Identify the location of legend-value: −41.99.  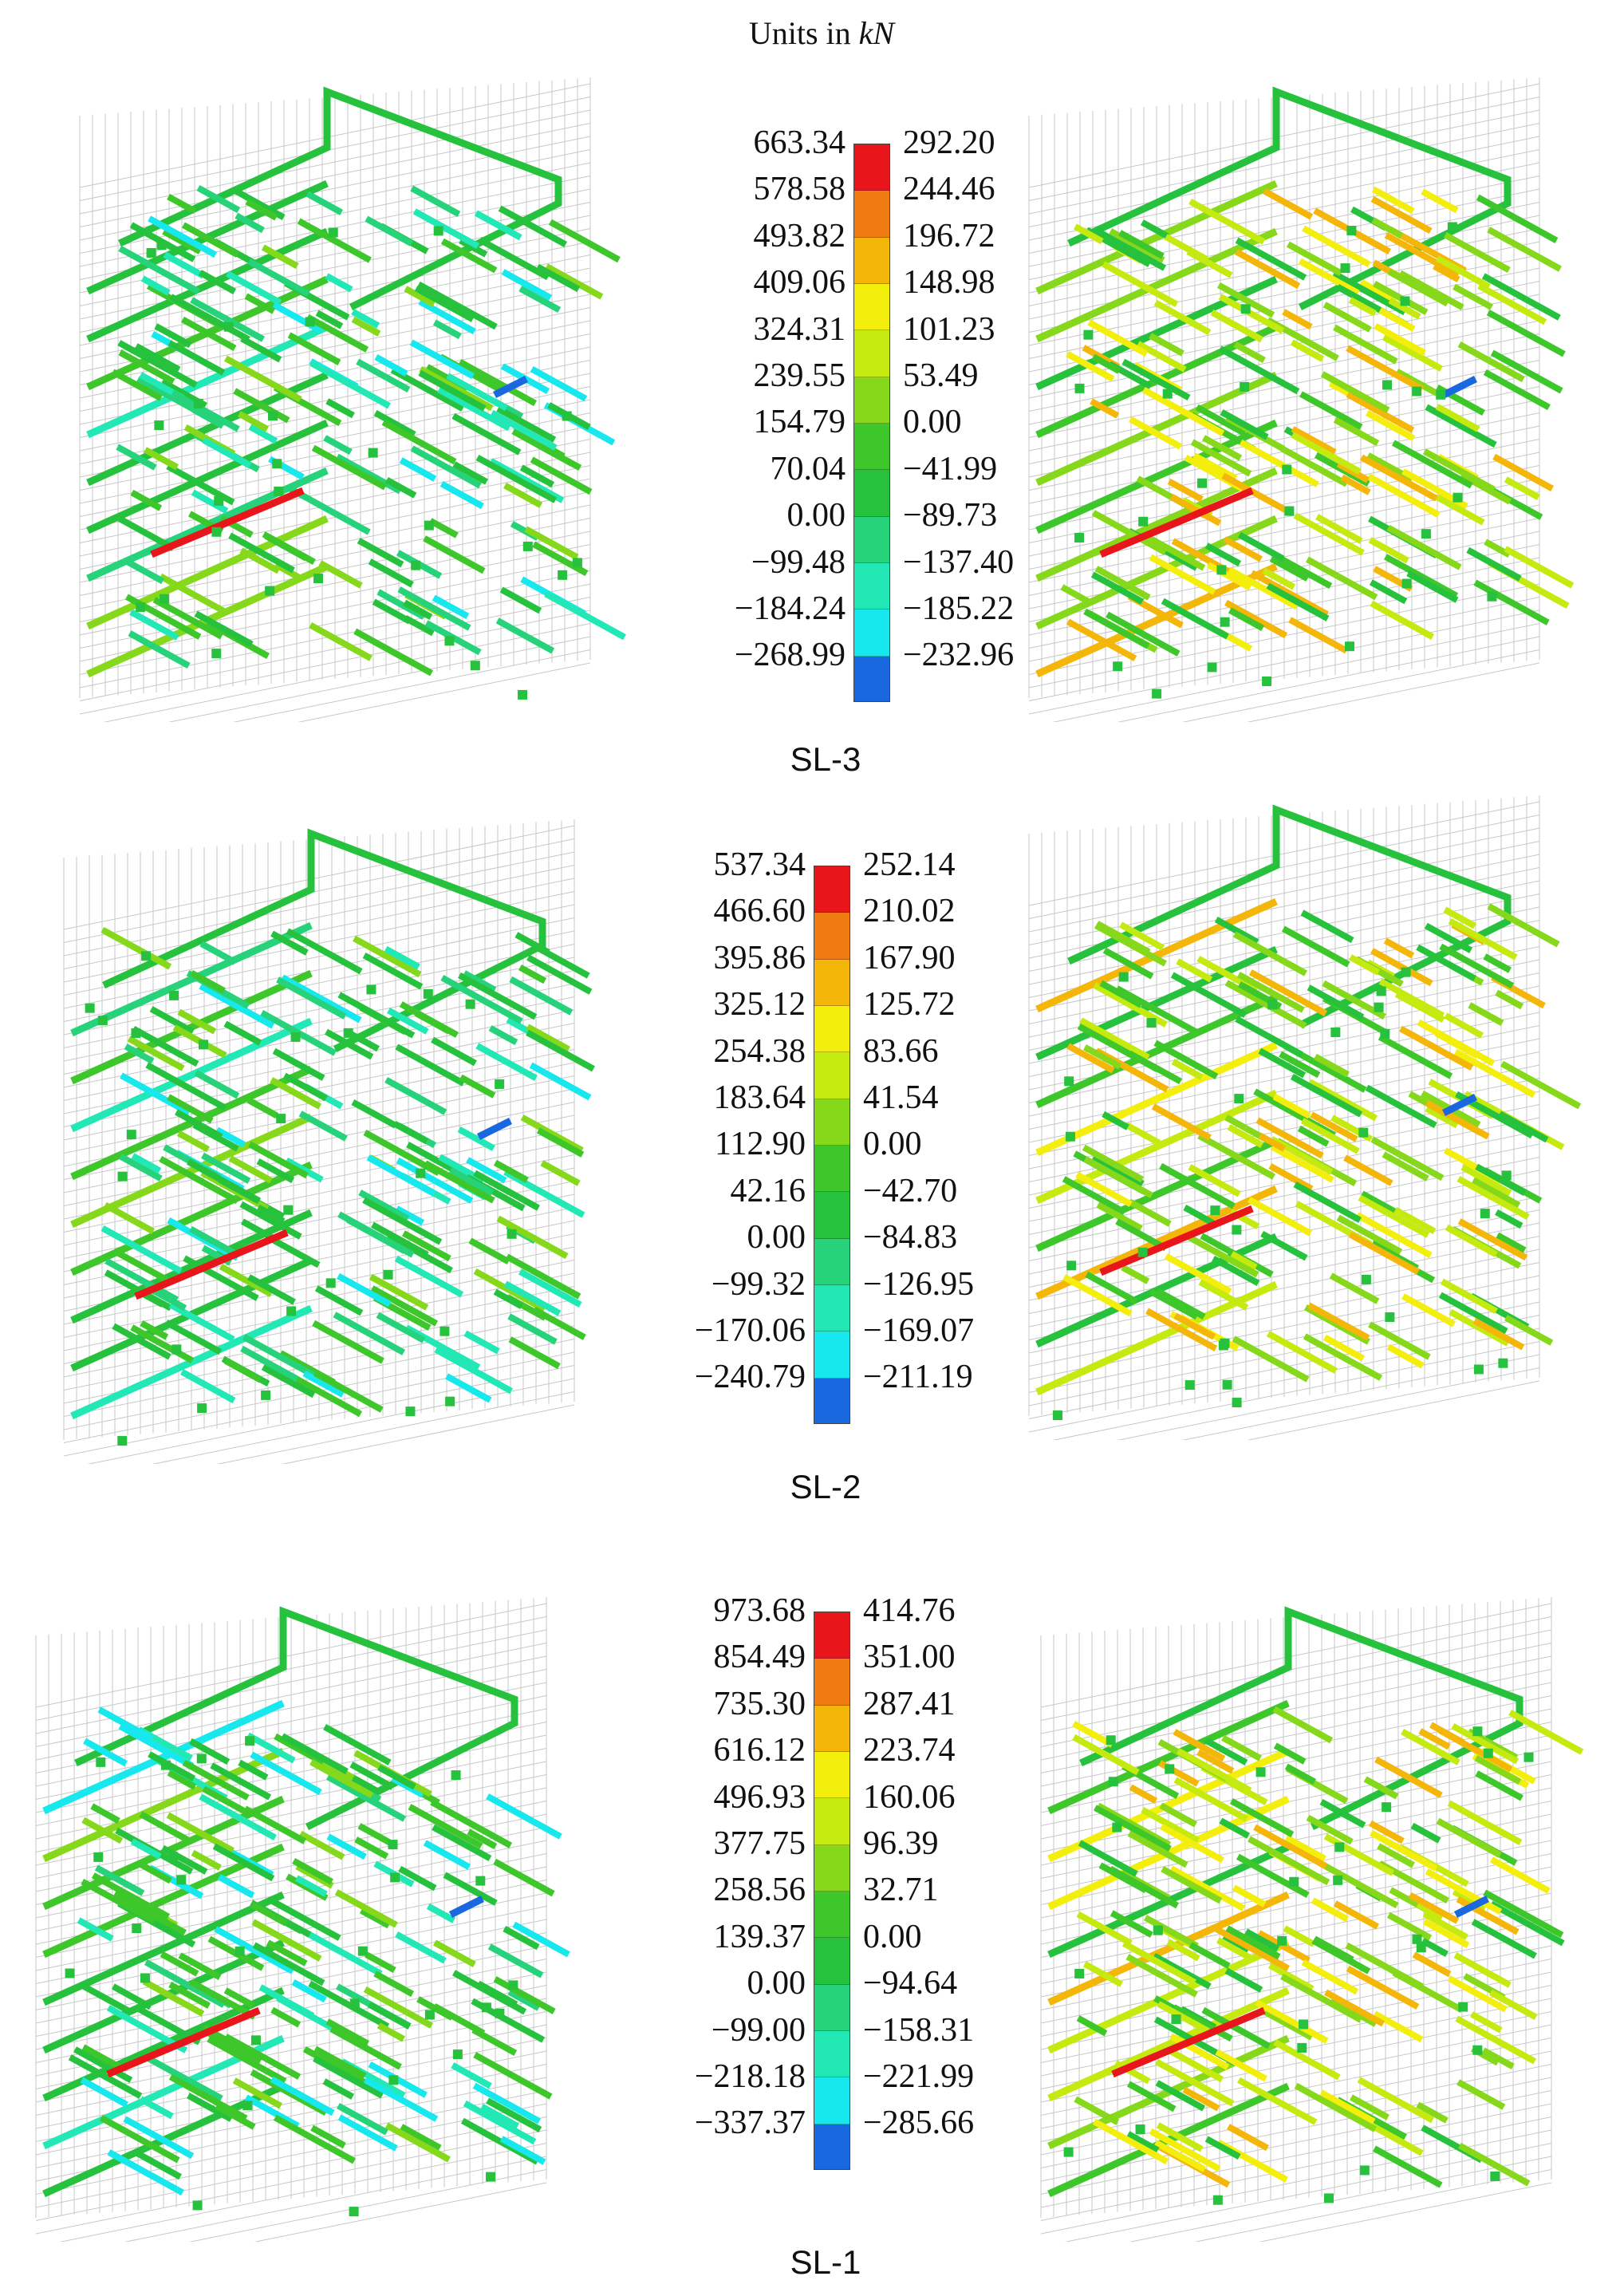
(951, 469).